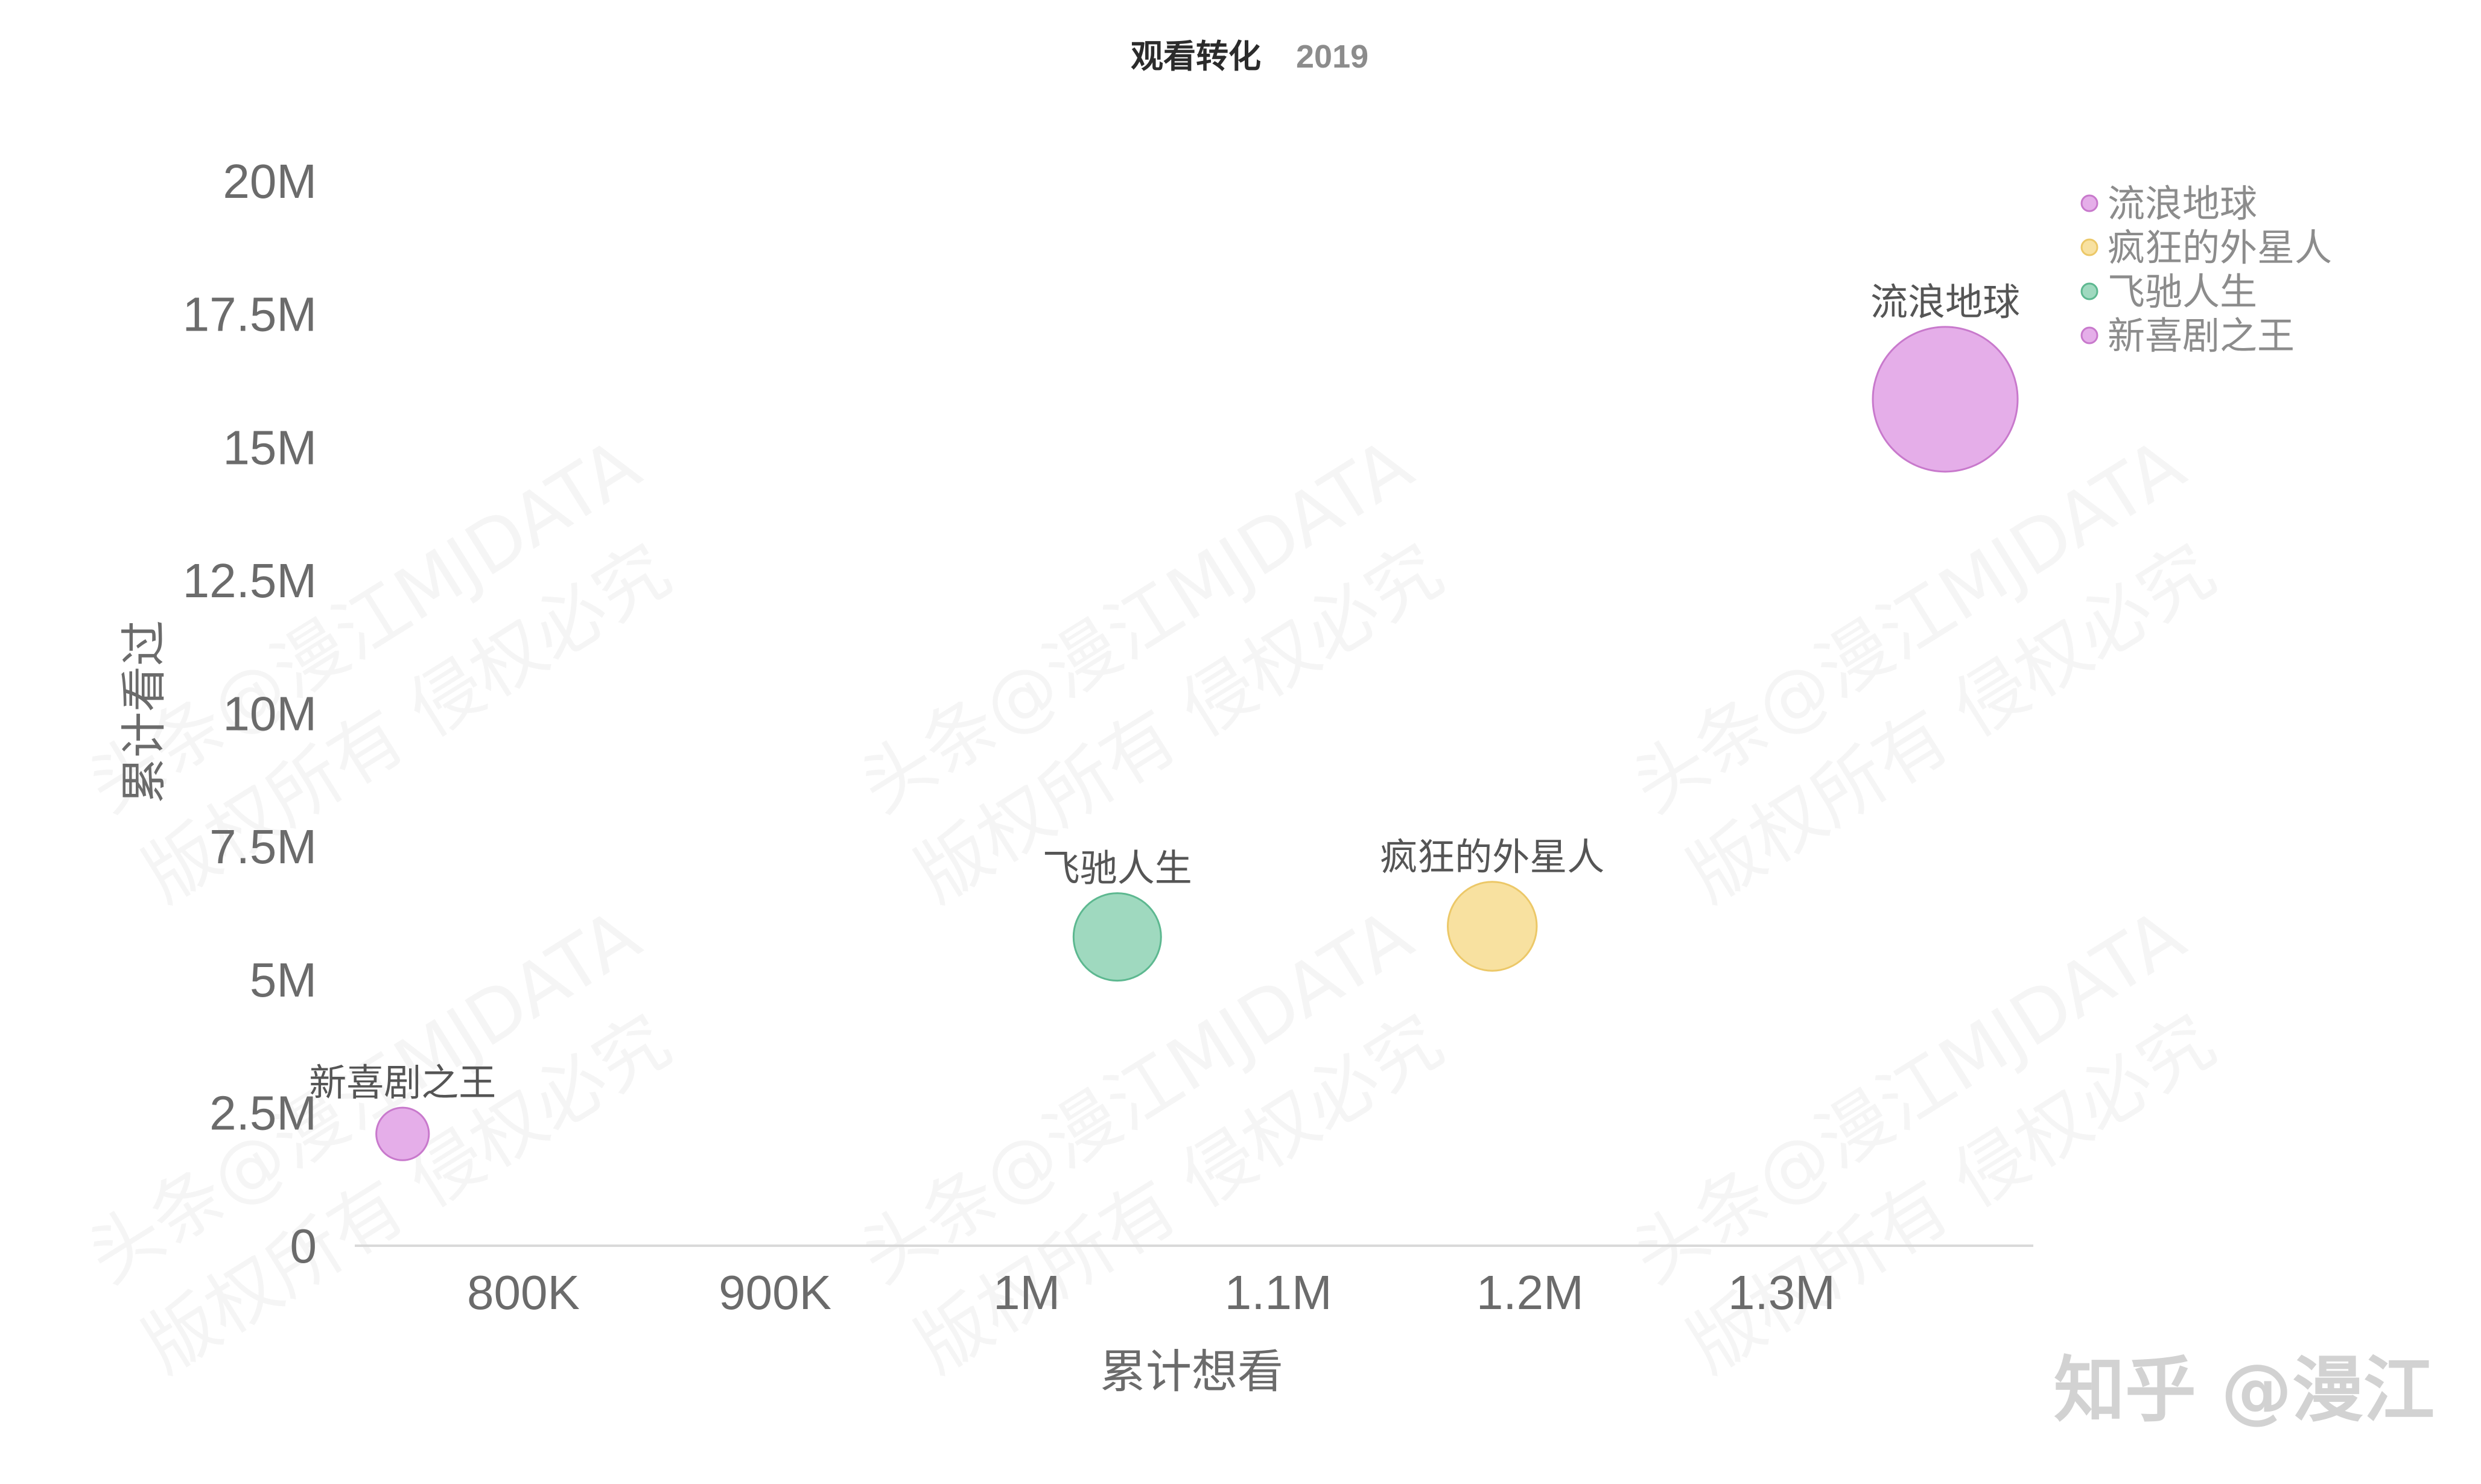  I want to click on legend-entry: 新喜剧之王, so click(2201, 336).